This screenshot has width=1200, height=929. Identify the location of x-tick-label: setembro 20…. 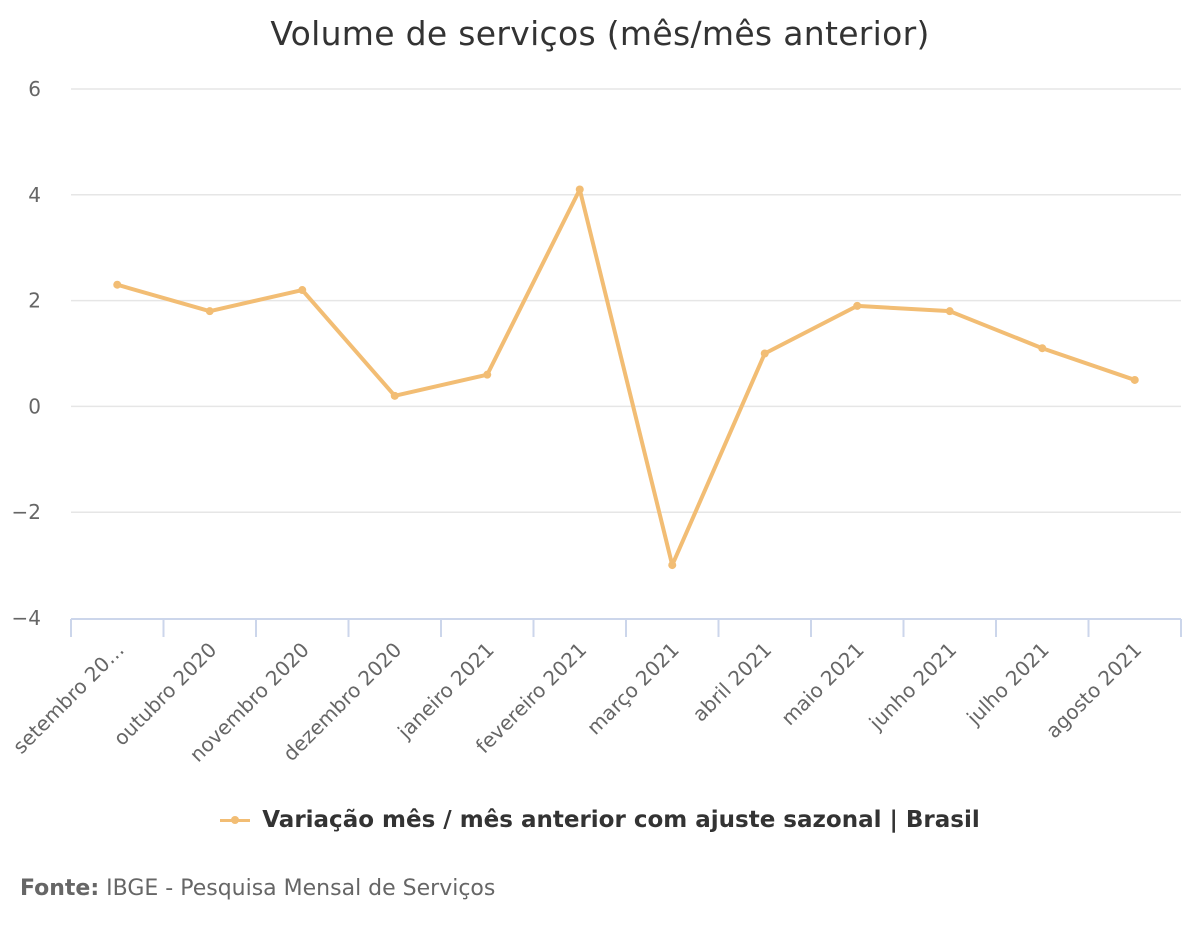
(68, 698).